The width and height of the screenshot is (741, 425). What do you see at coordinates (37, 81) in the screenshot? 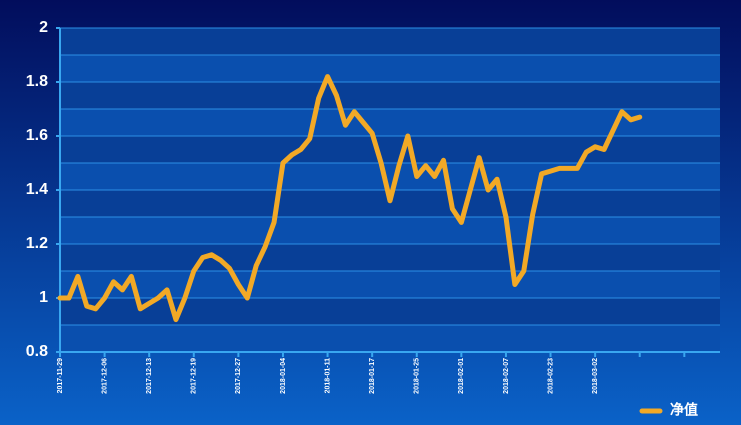
I see `y-tick-label: 1.8` at bounding box center [37, 81].